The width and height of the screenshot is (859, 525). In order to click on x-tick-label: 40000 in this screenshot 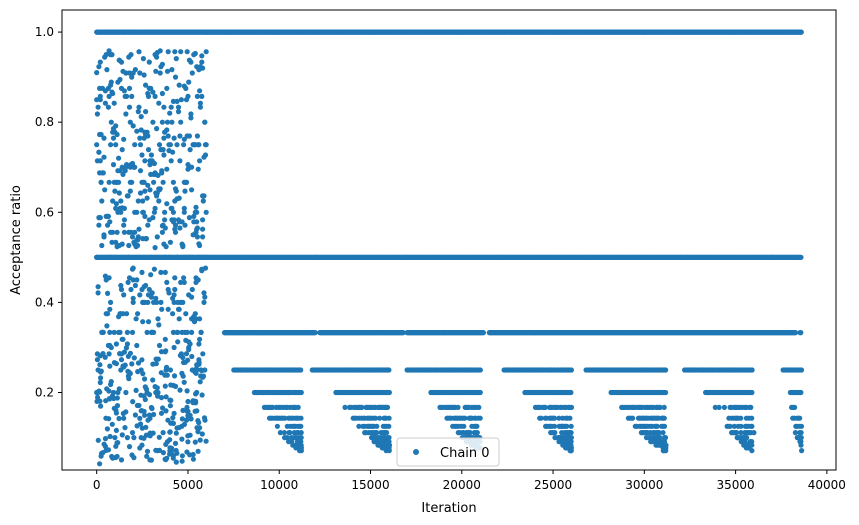, I will do `click(827, 485)`.